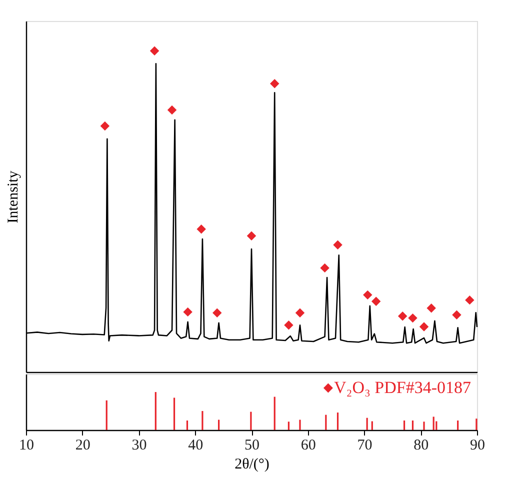 The width and height of the screenshot is (516, 486). What do you see at coordinates (421, 446) in the screenshot?
I see `x-tick-label: 80` at bounding box center [421, 446].